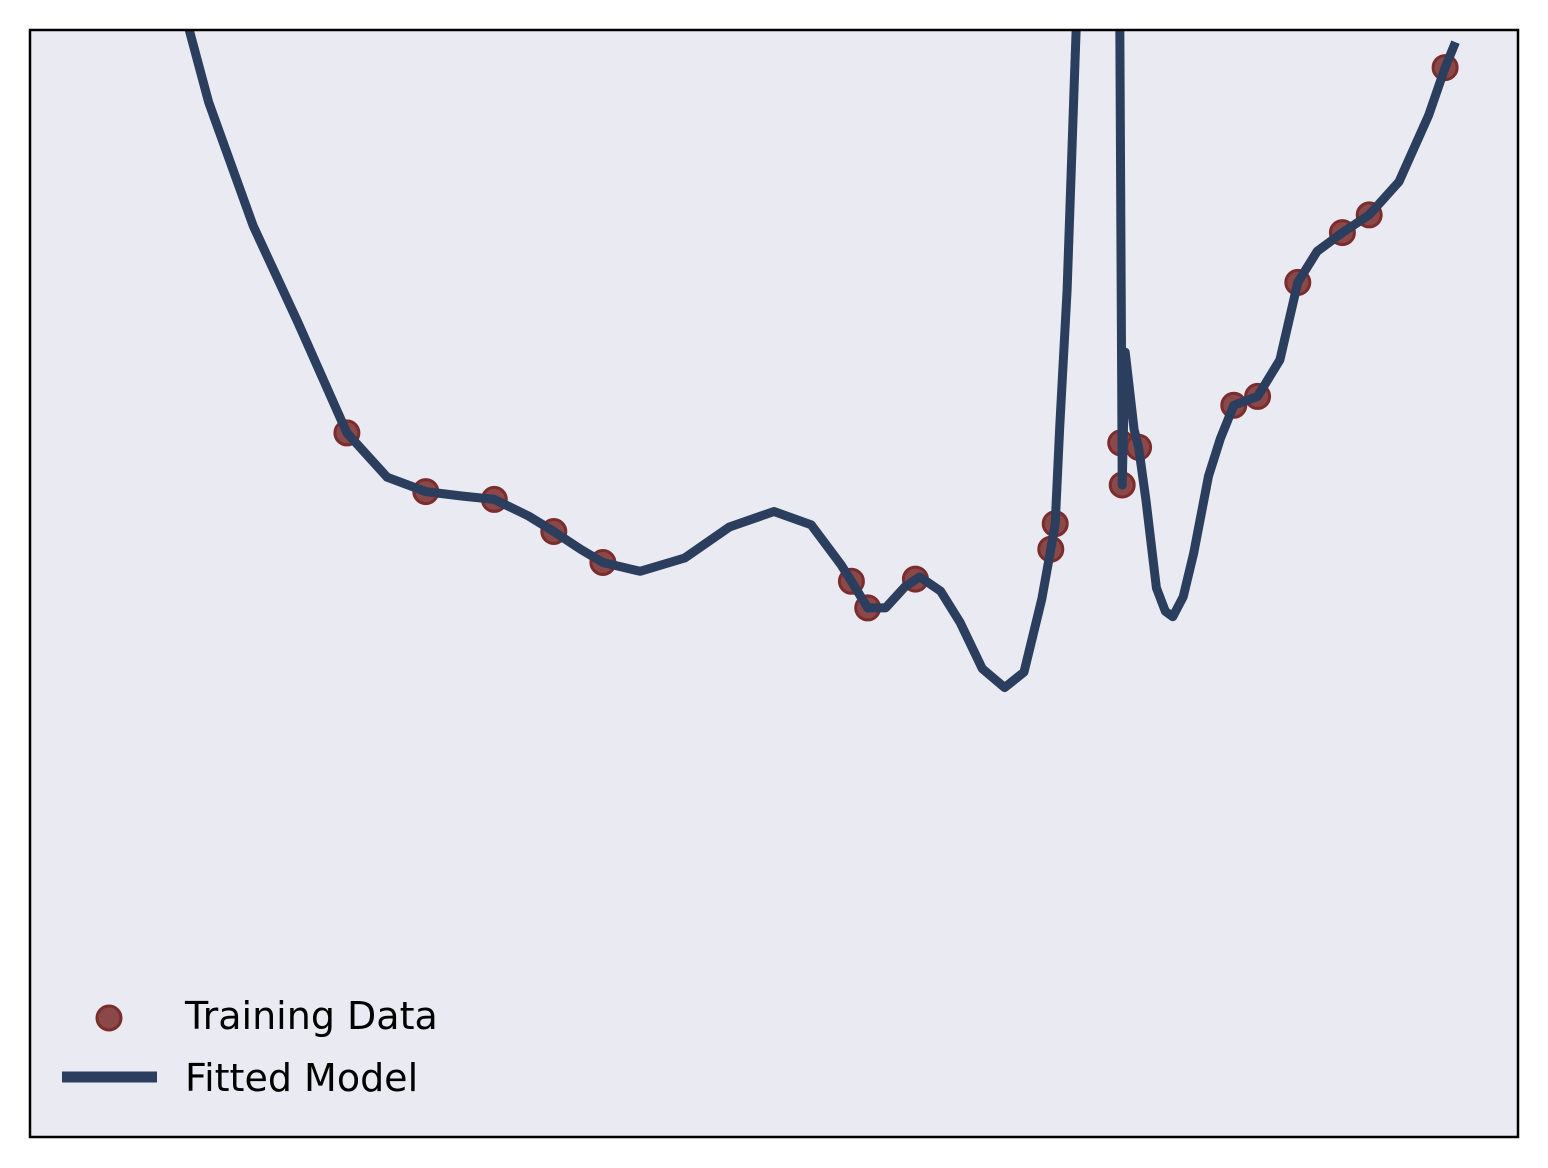  What do you see at coordinates (109, 1018) in the screenshot?
I see `legend-marker-training-data` at bounding box center [109, 1018].